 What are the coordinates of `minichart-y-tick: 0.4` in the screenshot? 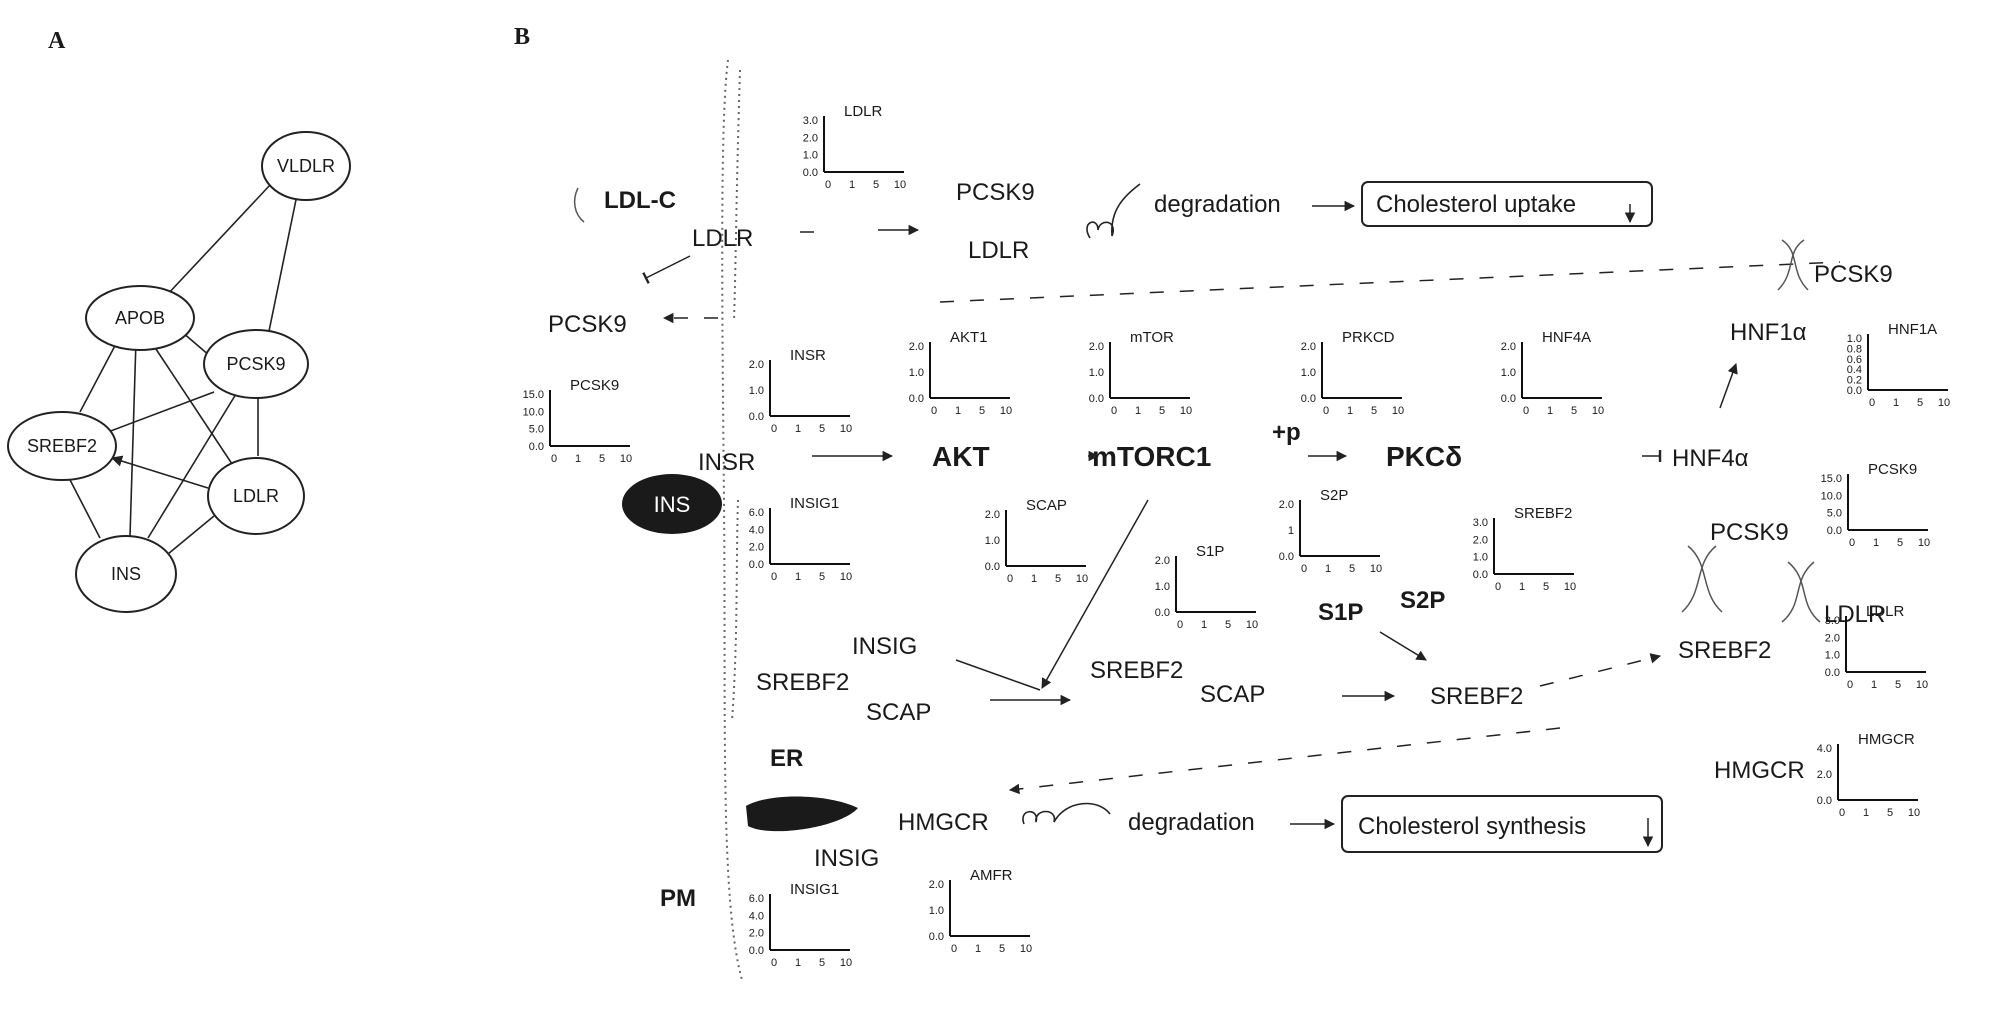 It's located at (1854, 370).